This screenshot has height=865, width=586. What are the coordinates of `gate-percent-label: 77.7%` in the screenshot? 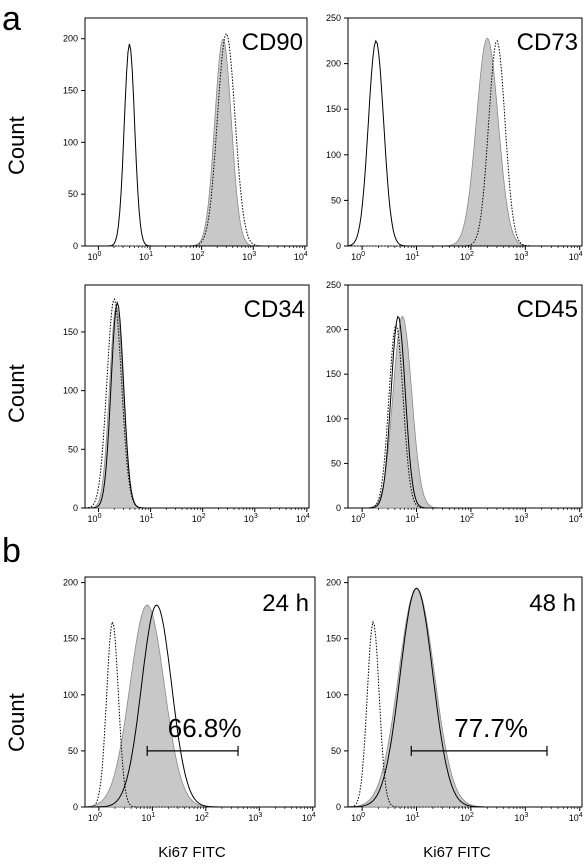 It's located at (491, 728).